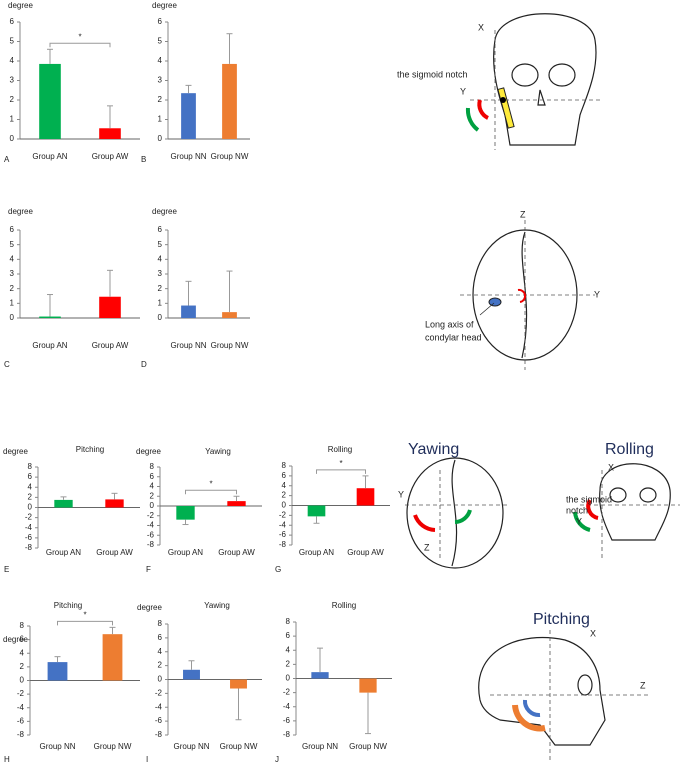 This screenshot has width=685, height=767. What do you see at coordinates (498, 81) in the screenshot?
I see `skull-front-diagram: X the sigmoid notch Y` at bounding box center [498, 81].